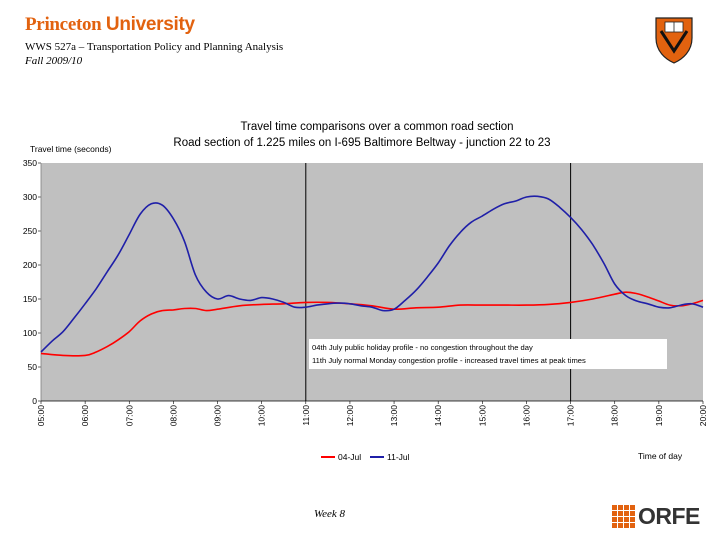  I want to click on x-tick-label: 12:00, so click(350, 416).